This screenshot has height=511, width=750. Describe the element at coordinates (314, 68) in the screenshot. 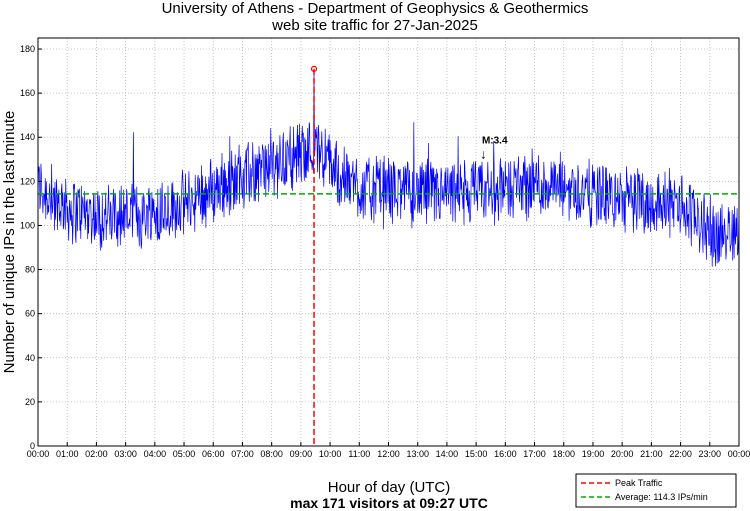

I see `peak-marker` at that location.